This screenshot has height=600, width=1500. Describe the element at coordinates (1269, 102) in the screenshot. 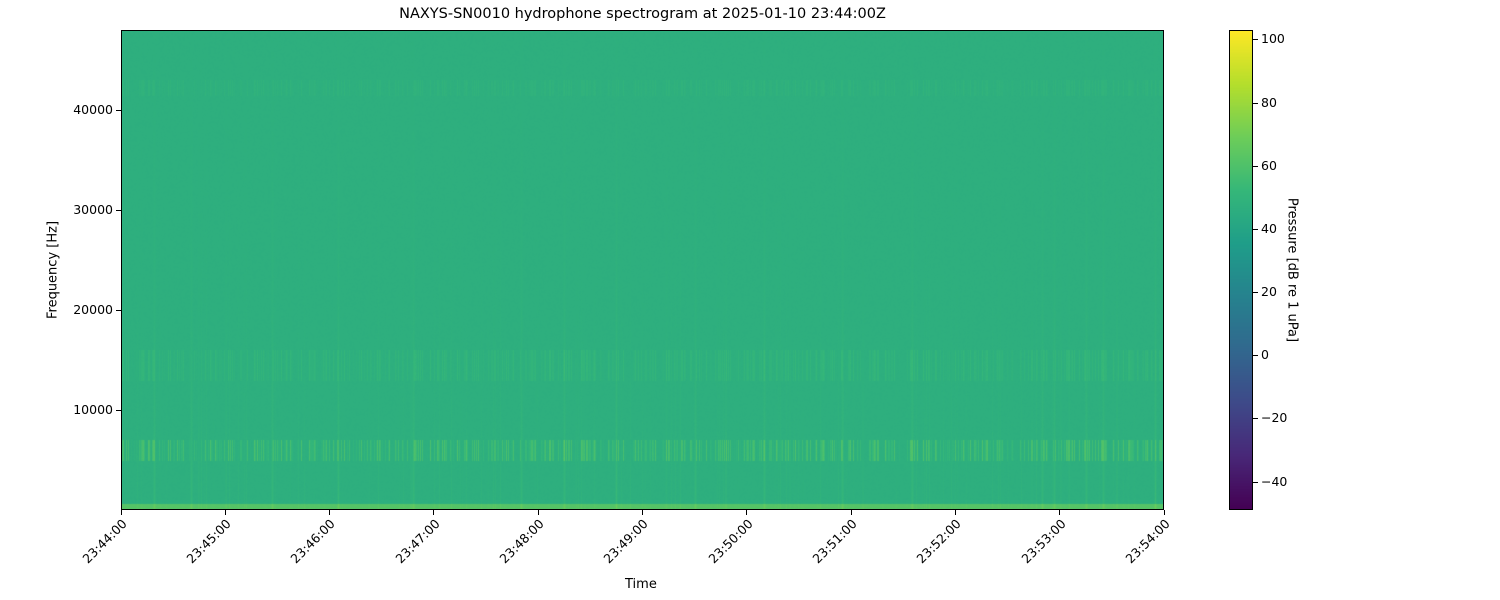

I see `colorbar-tick-label: 80` at that location.